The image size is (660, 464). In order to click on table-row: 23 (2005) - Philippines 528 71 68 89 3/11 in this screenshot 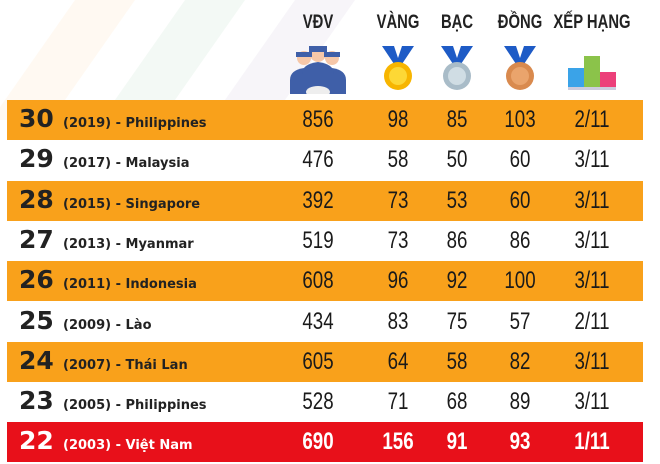, I will do `click(325, 402)`.